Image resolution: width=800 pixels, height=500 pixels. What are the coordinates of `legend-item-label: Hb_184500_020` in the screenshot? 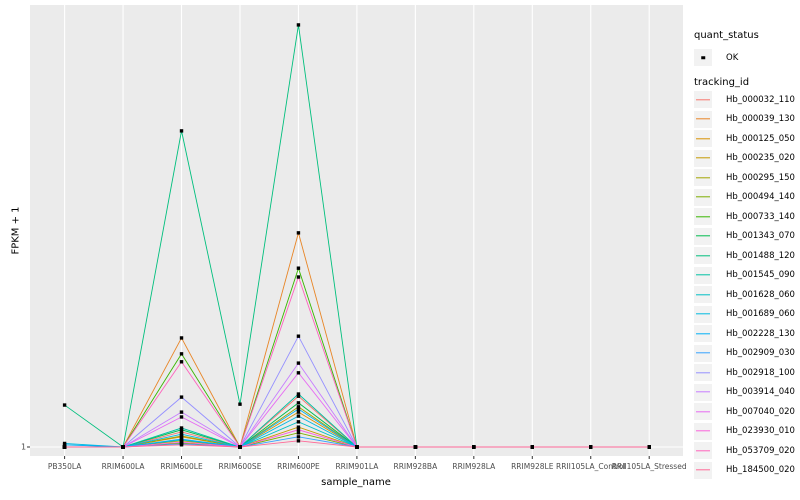 It's located at (760, 470).